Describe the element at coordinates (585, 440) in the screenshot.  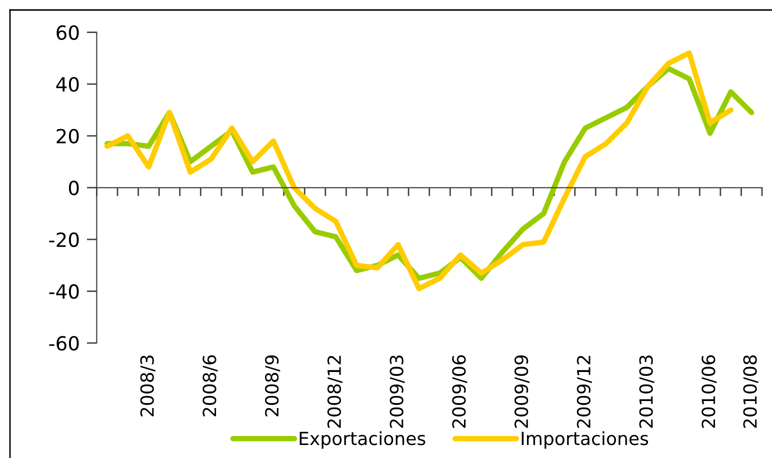
I see `legend-label: Importaciones` at that location.